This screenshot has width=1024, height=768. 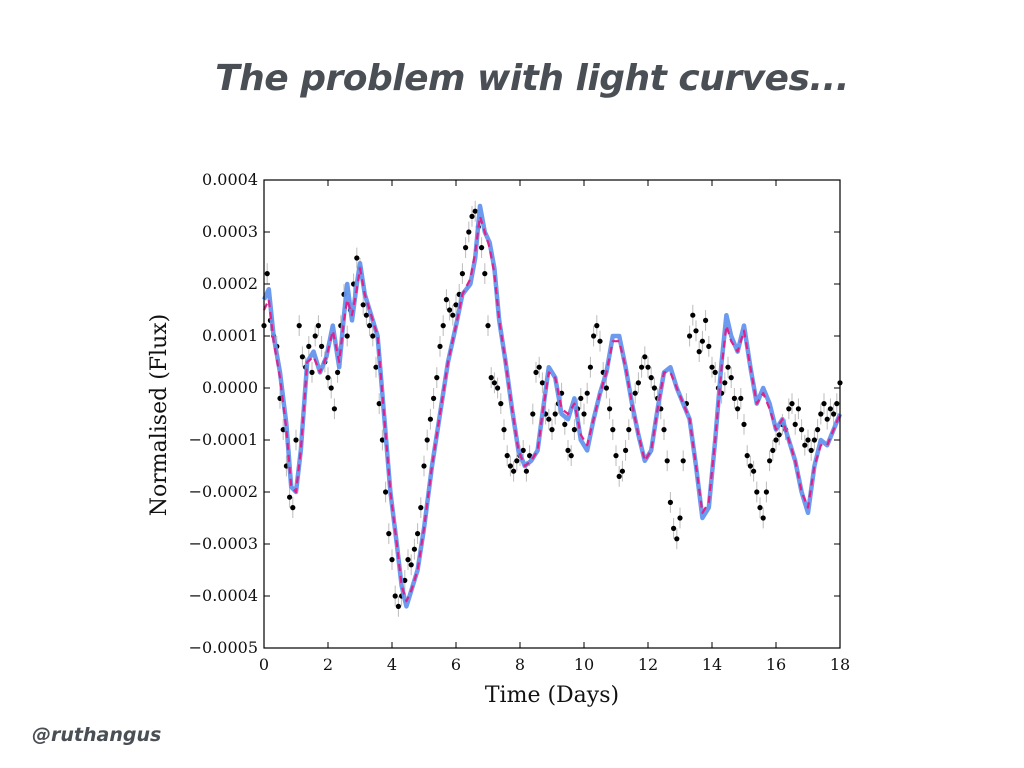 What do you see at coordinates (230, 387) in the screenshot?
I see `y-tick-label: 0.0000` at bounding box center [230, 387].